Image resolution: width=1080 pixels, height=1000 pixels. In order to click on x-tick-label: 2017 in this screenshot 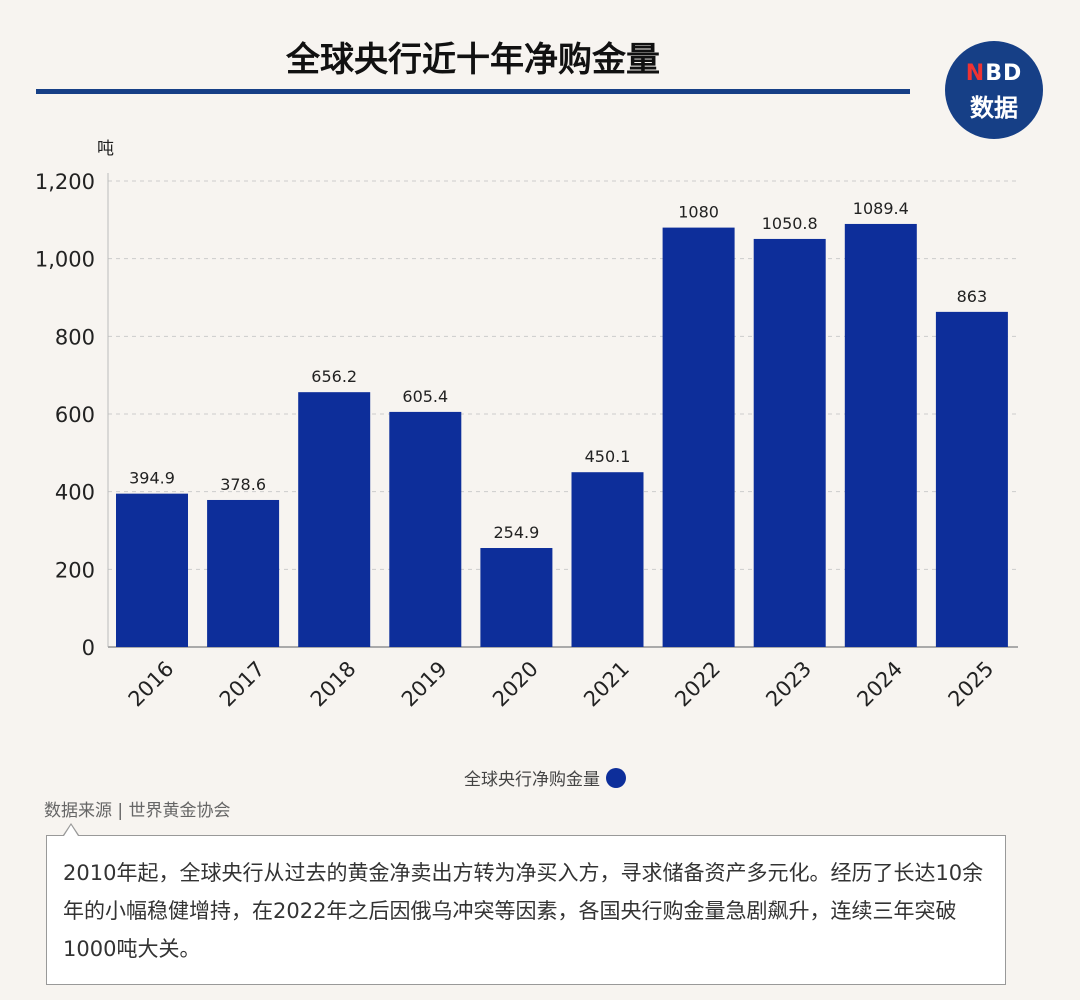, I will do `click(242, 684)`.